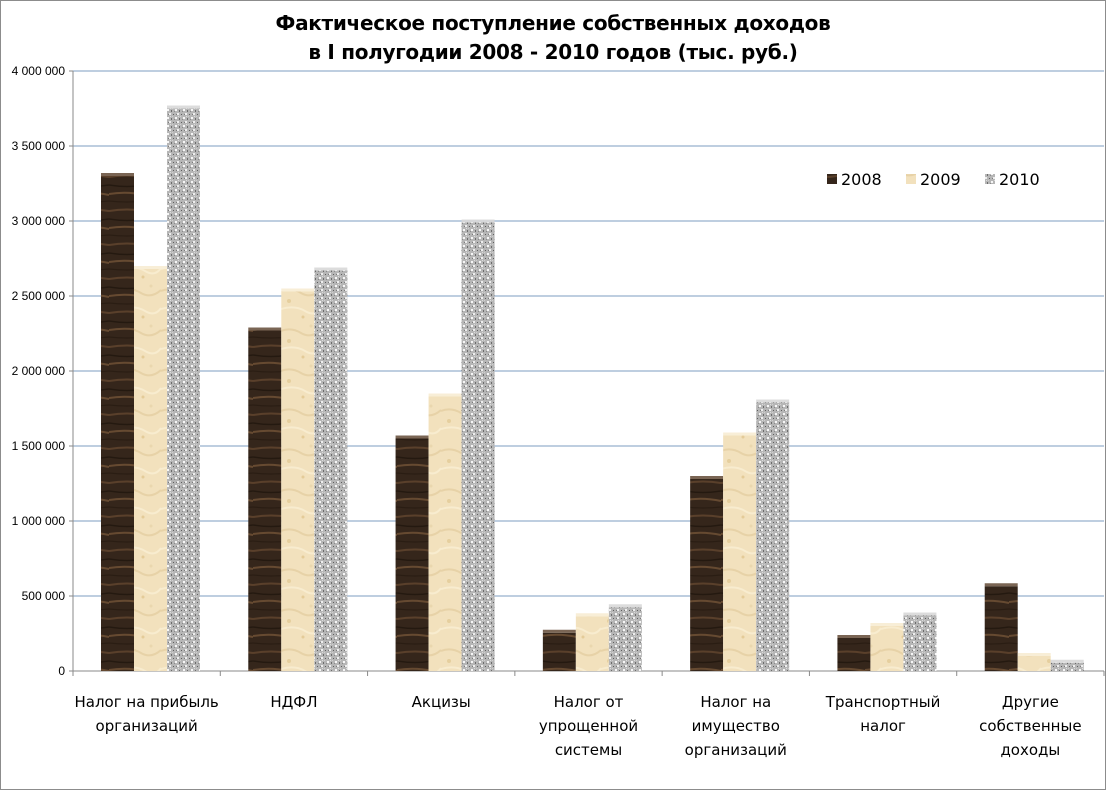 The height and width of the screenshot is (790, 1106). I want to click on bar-top-2010-cat4, so click(625, 606).